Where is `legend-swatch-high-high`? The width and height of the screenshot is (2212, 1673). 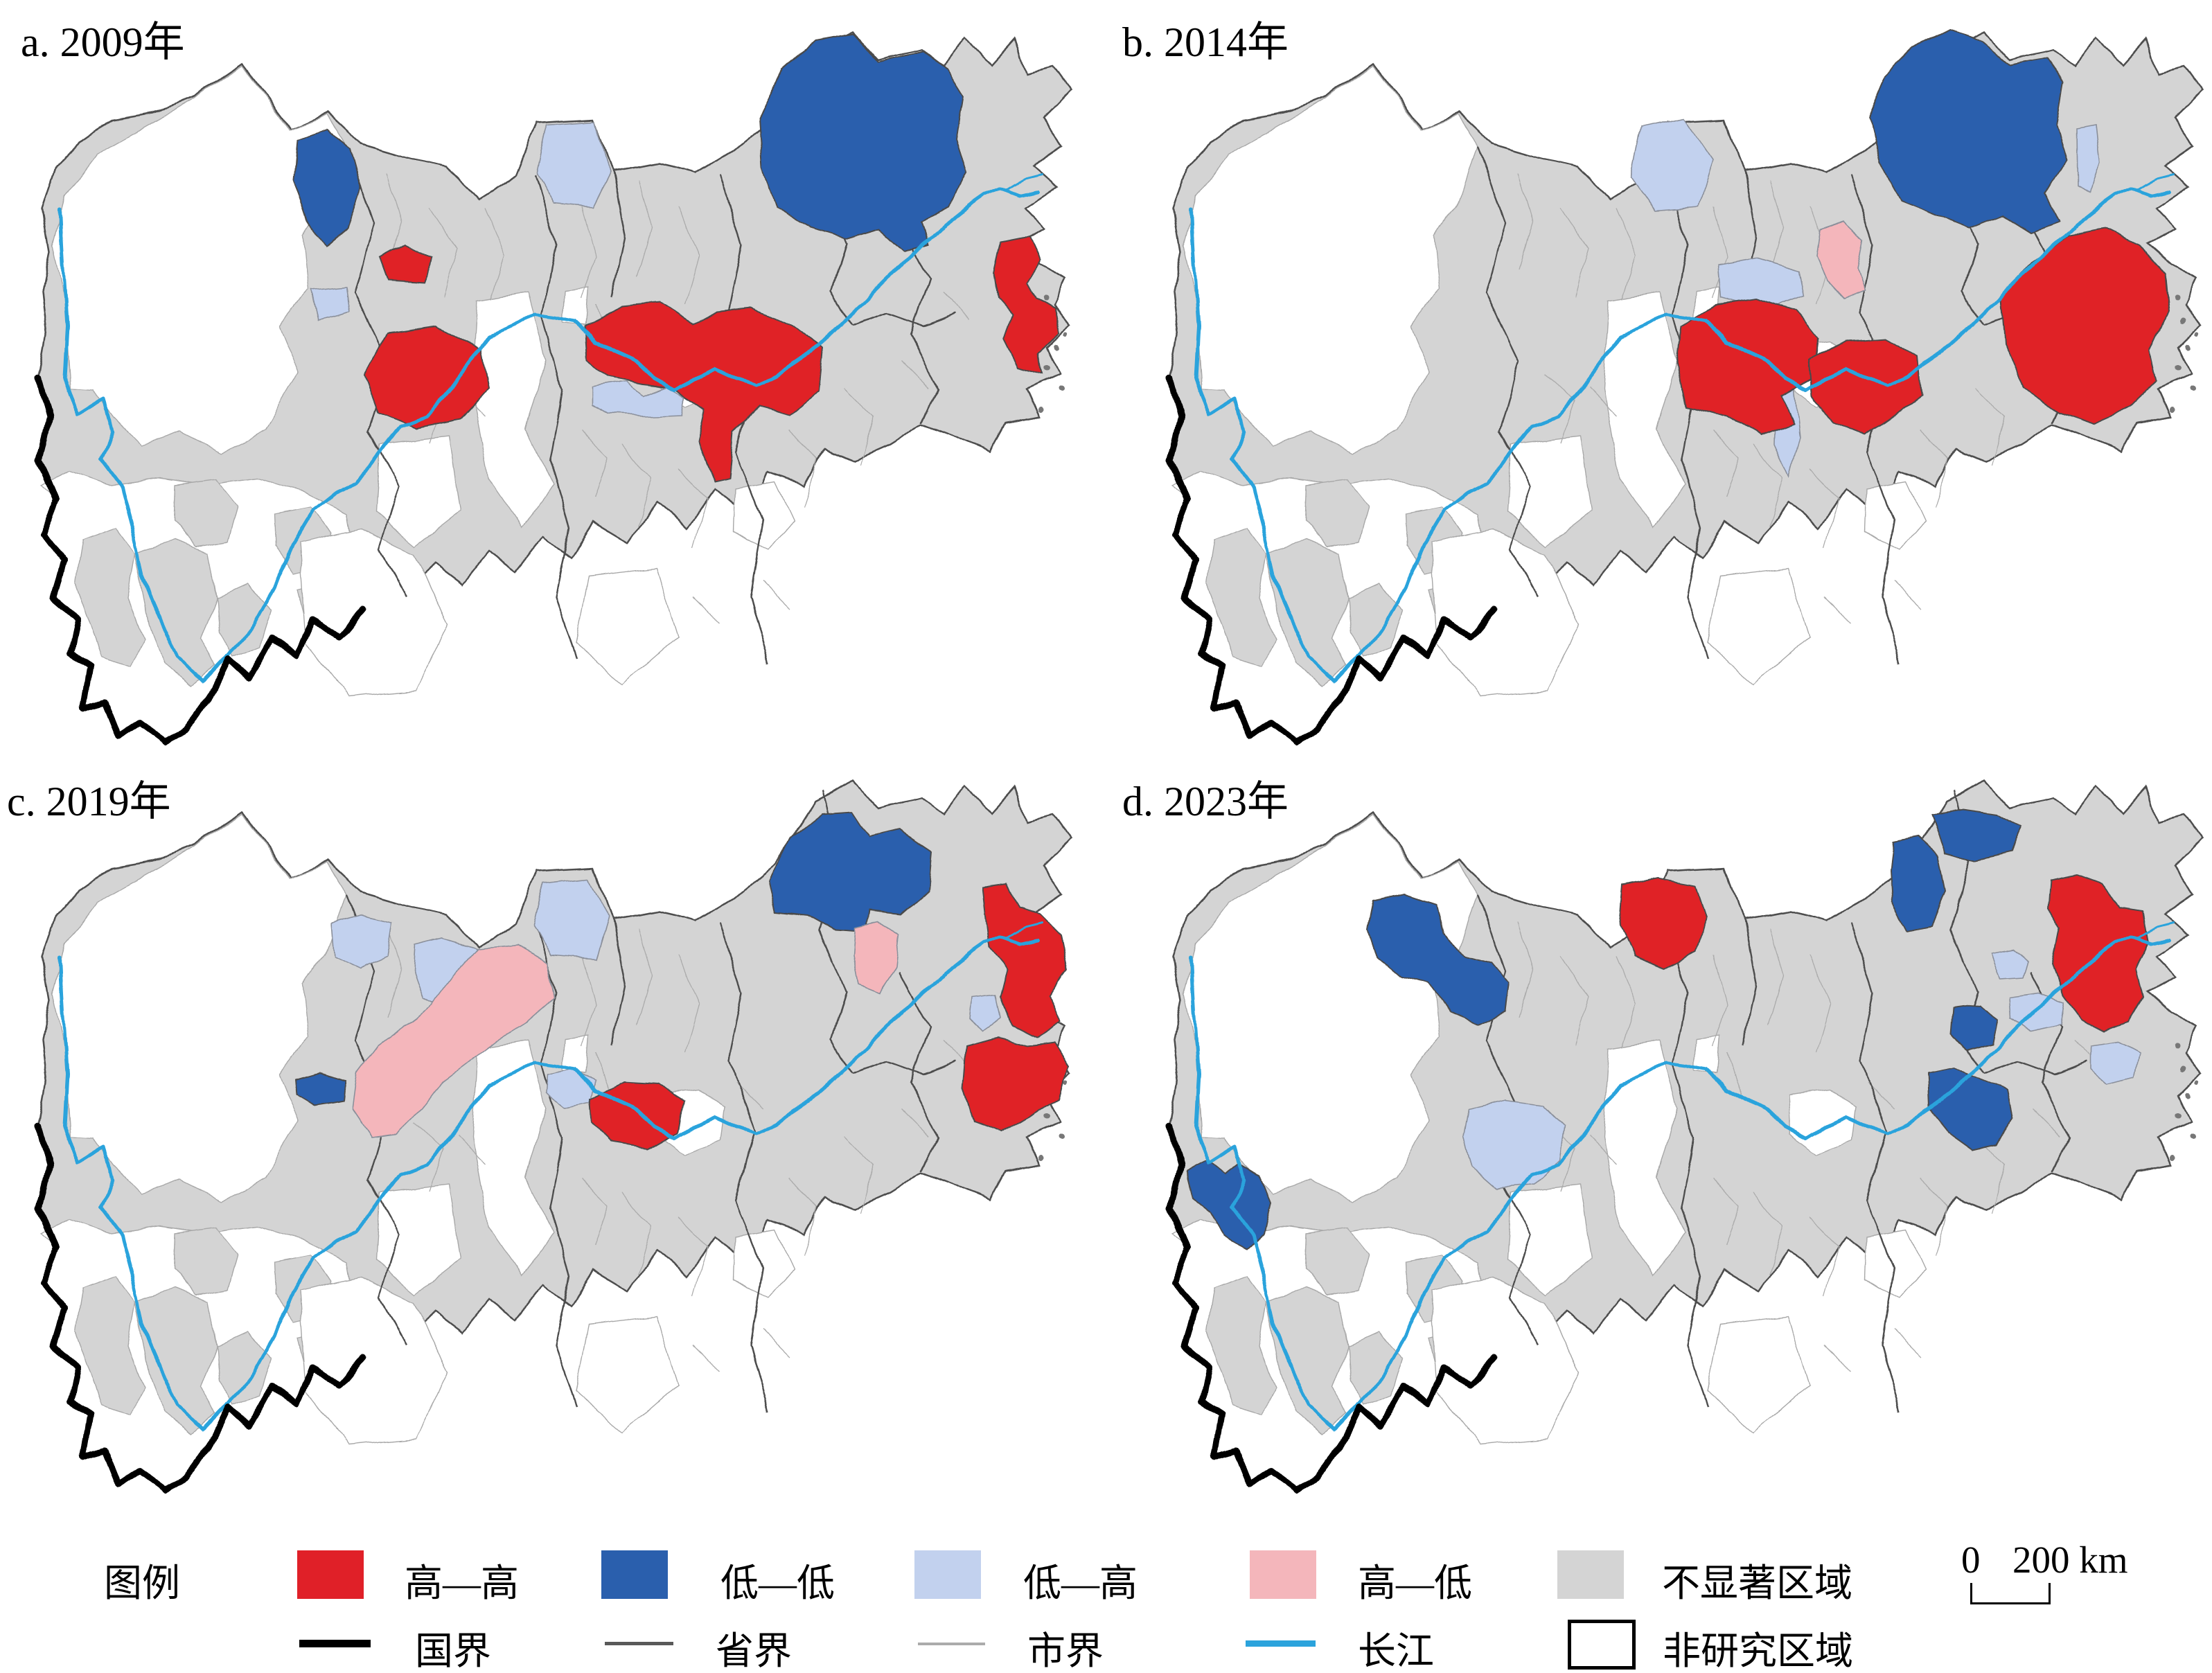 legend-swatch-high-high is located at coordinates (330, 1574).